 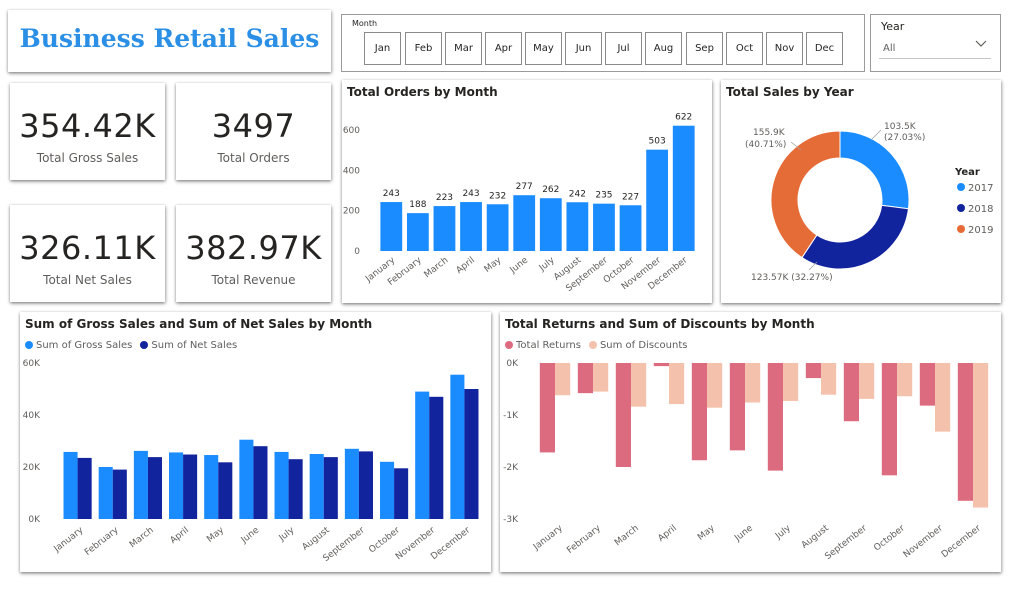 I want to click on data-label: 235, so click(x=603, y=196).